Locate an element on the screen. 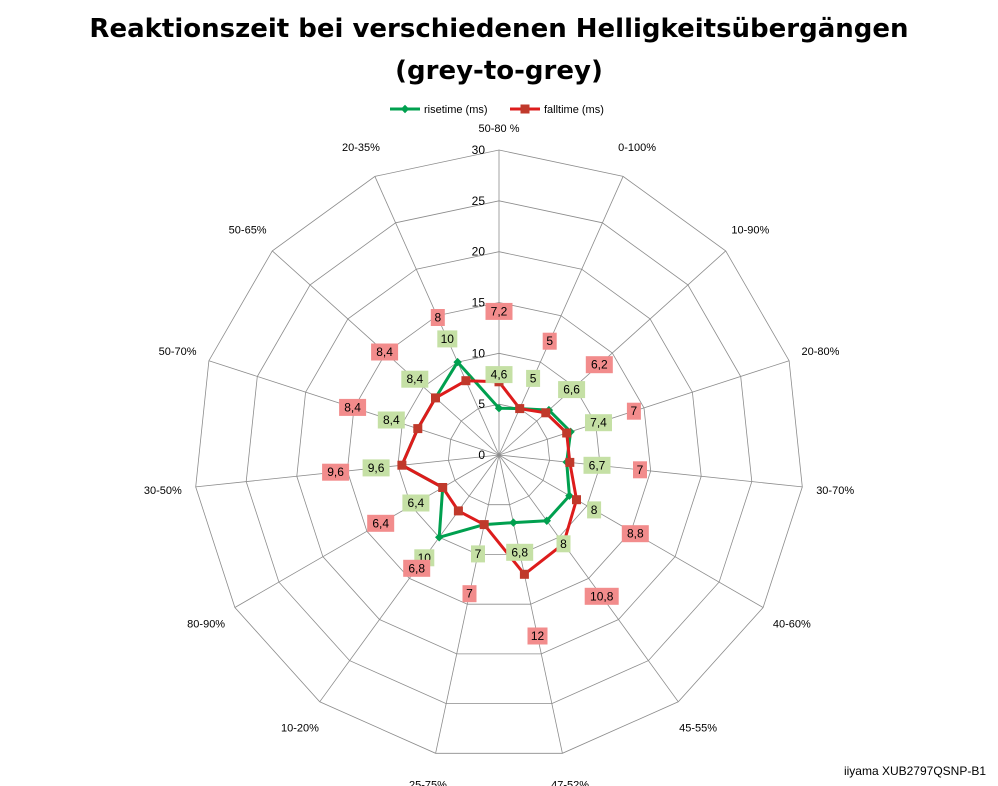 This screenshot has width=998, height=786. grid-ring is located at coordinates (499, 454).